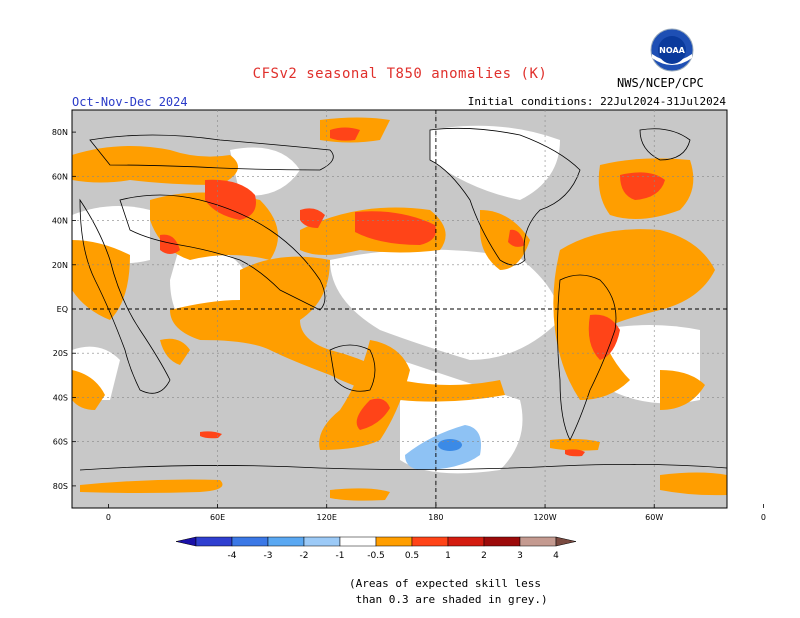  What do you see at coordinates (544, 517) in the screenshot?
I see `lon-label: 120W` at bounding box center [544, 517].